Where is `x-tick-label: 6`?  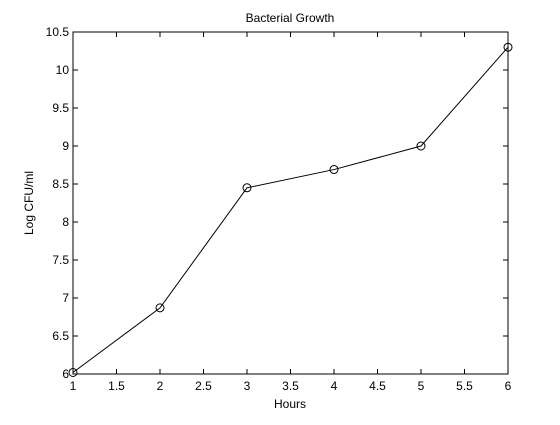 x-tick-label: 6 is located at coordinates (508, 386).